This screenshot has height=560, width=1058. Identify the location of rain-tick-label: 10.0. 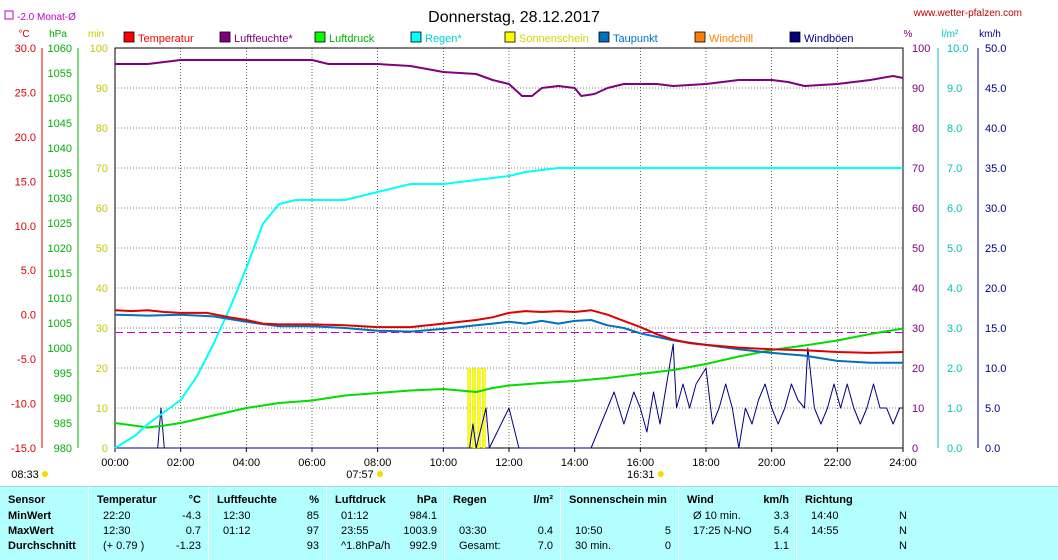
(957, 49).